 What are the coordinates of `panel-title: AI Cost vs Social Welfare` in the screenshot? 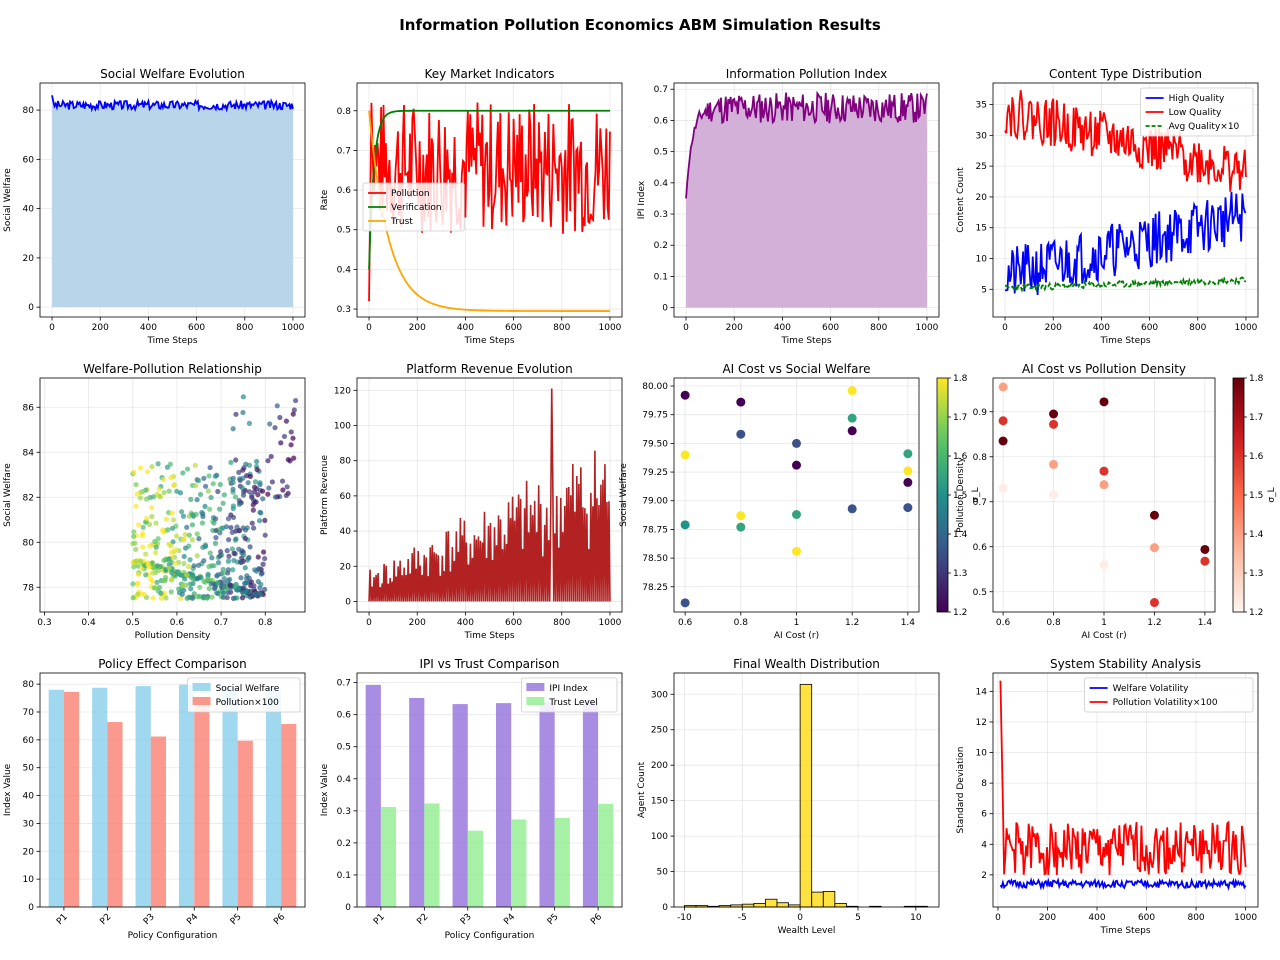 It's located at (796, 369).